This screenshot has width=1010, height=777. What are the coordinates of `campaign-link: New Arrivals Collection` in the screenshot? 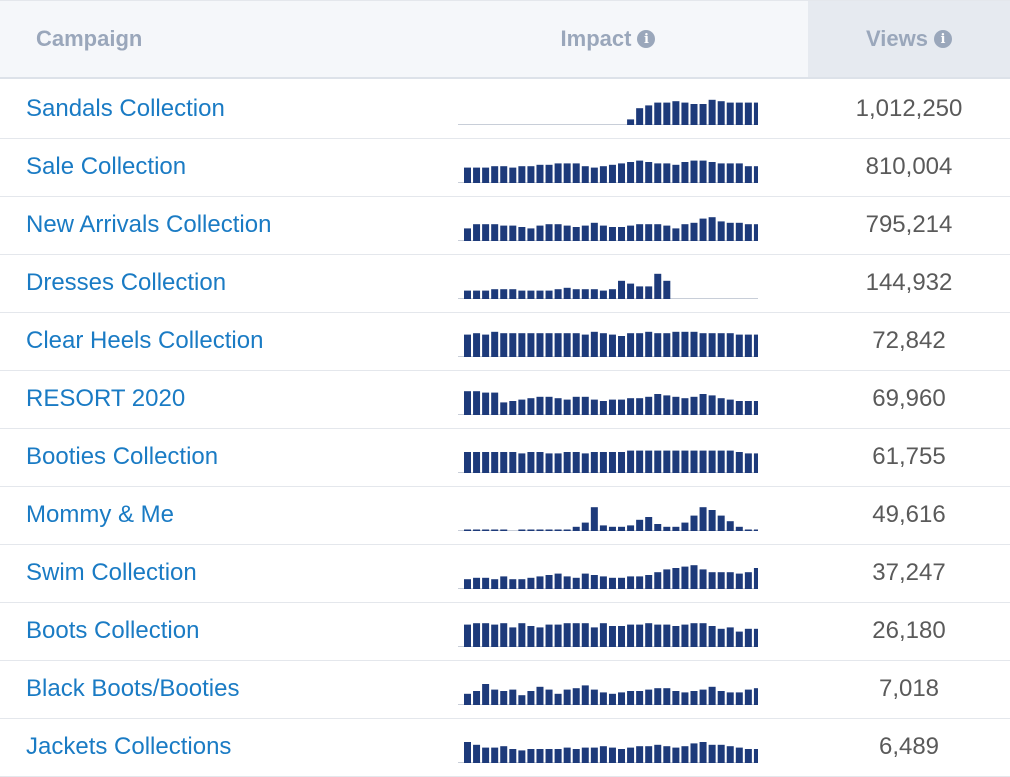 It's located at (149, 224).